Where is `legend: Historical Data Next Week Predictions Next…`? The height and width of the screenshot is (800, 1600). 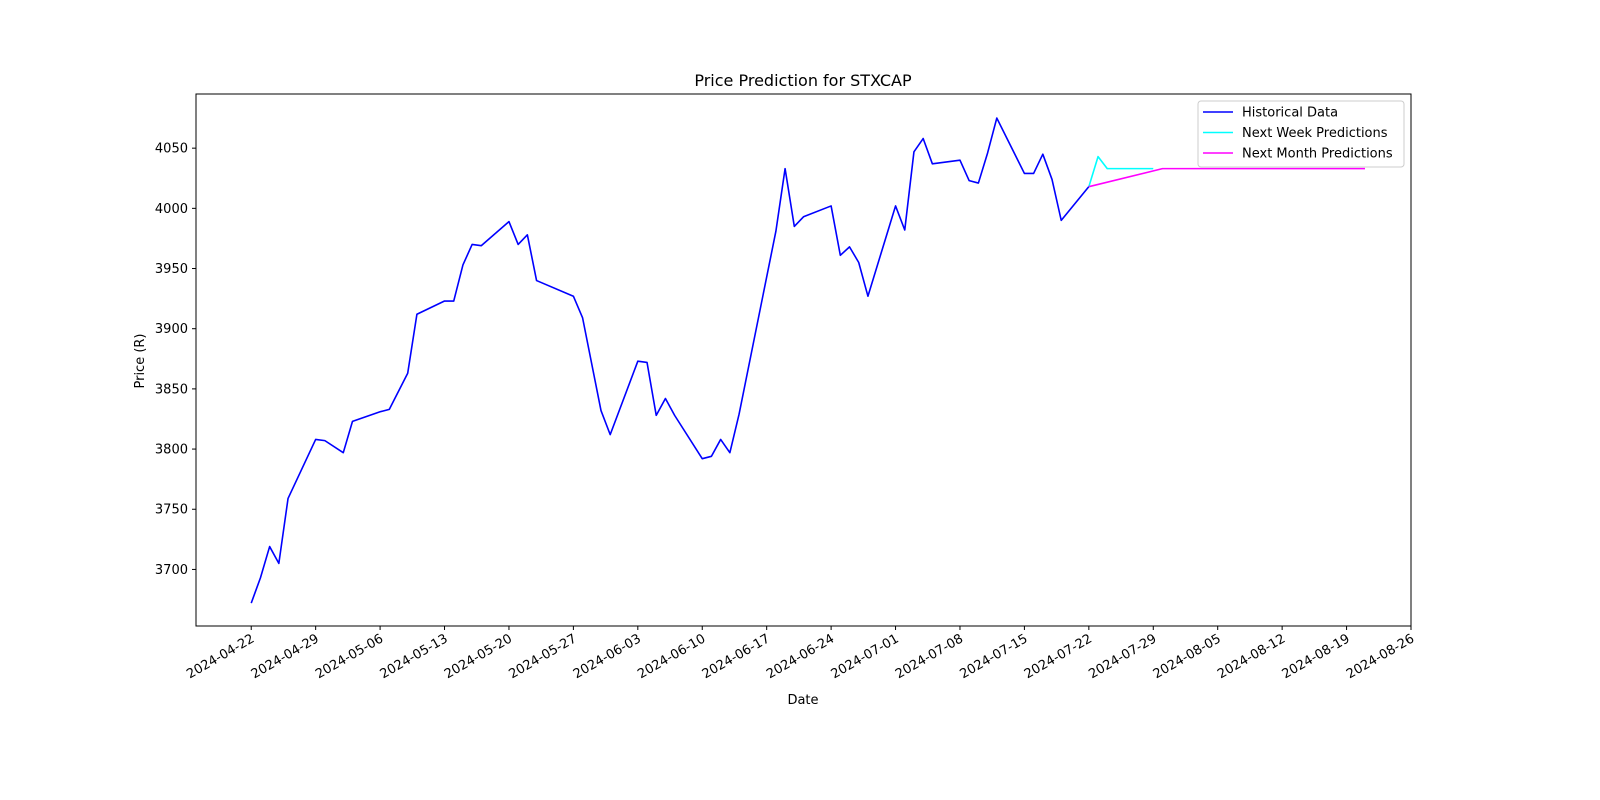 legend: Historical Data Next Week Predictions Next… is located at coordinates (1301, 134).